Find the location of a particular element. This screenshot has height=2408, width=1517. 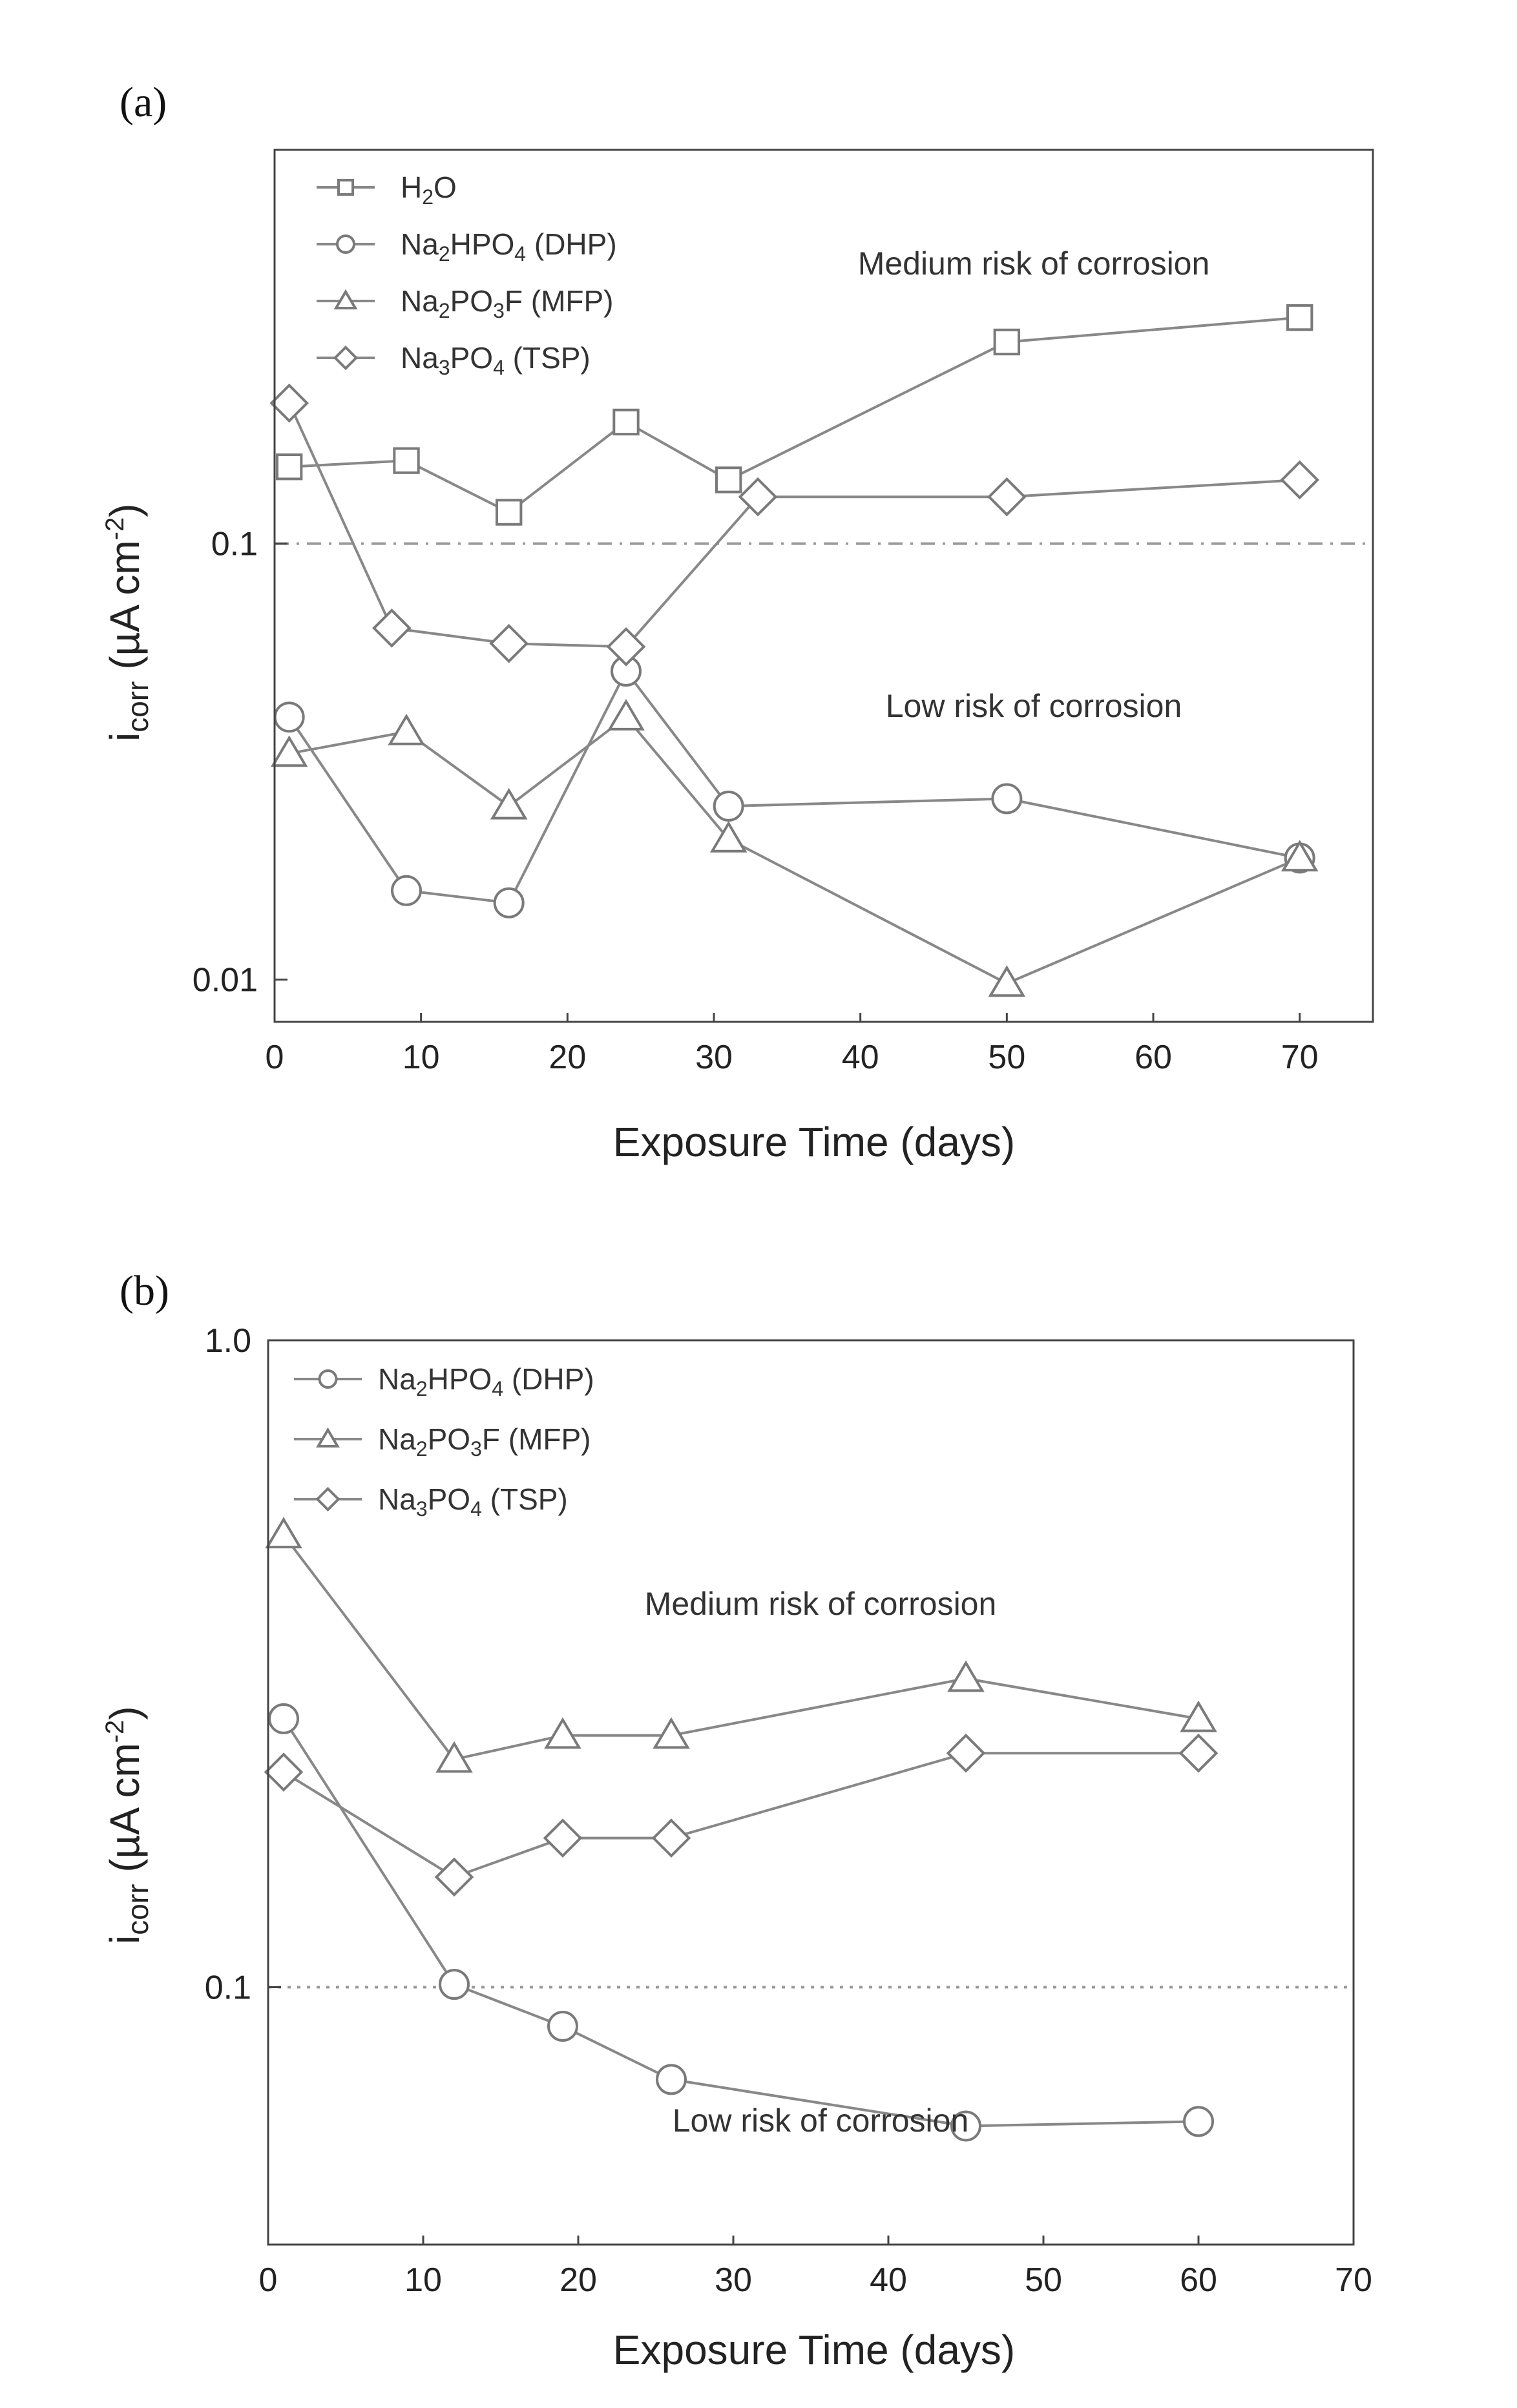

panel-a-series-line-triangle is located at coordinates (795, 850).